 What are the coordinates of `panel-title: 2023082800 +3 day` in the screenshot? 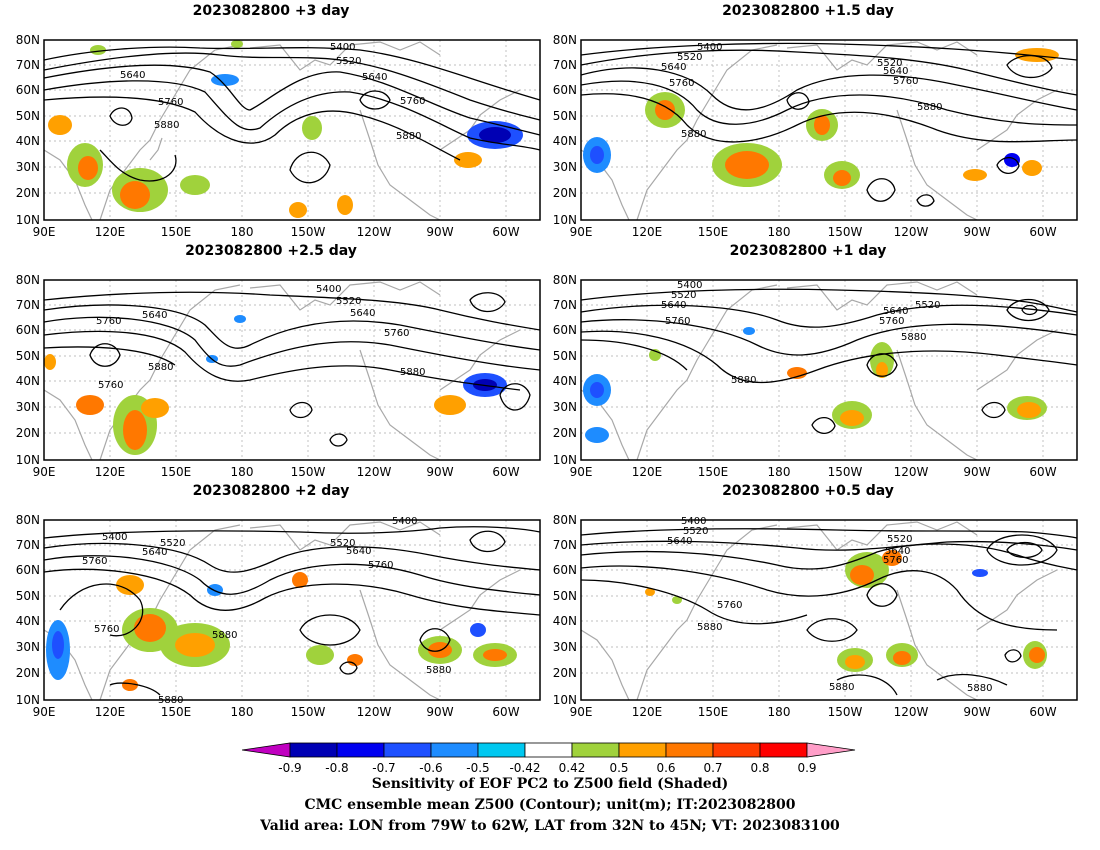 It's located at (271, 11).